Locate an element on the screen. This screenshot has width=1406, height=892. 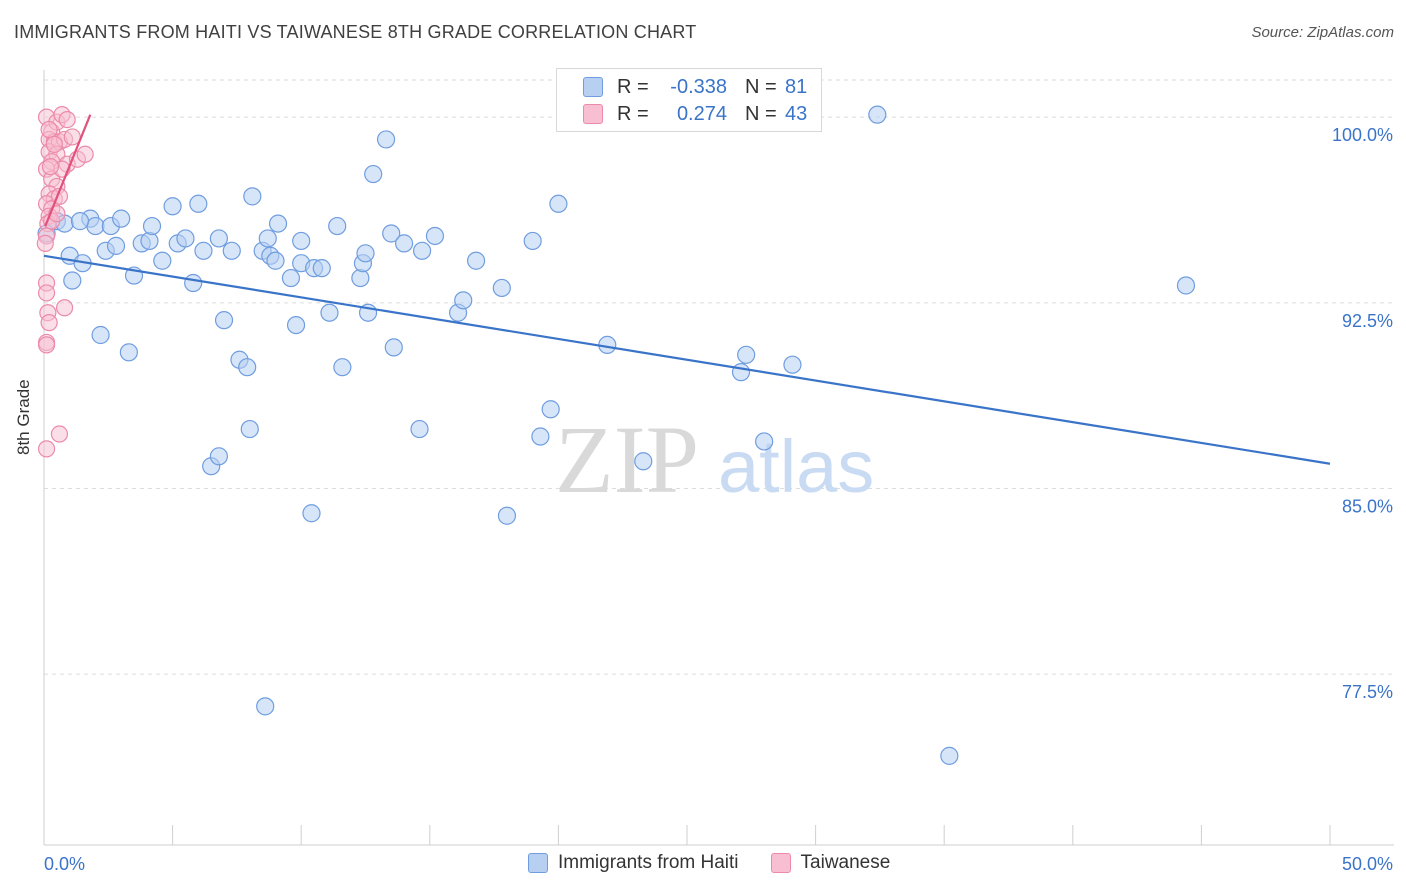
stats-legend: R = -0.338 N = 81 R = 0.274 N = 43 is located at coordinates (689, 100).